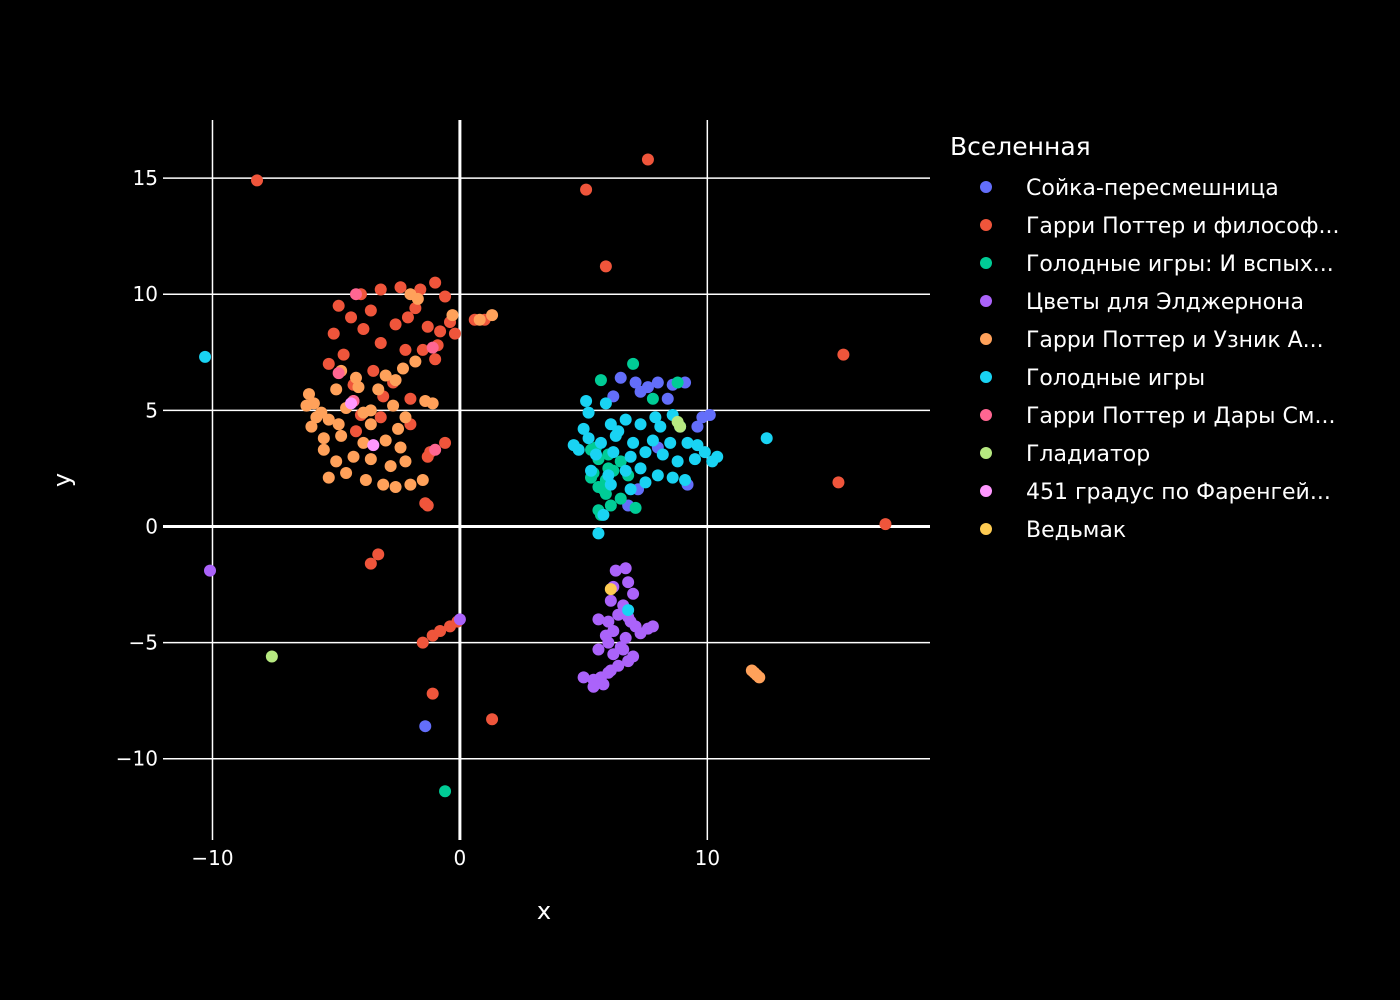  I want to click on legend-label: Голодные игры, so click(1115, 378).